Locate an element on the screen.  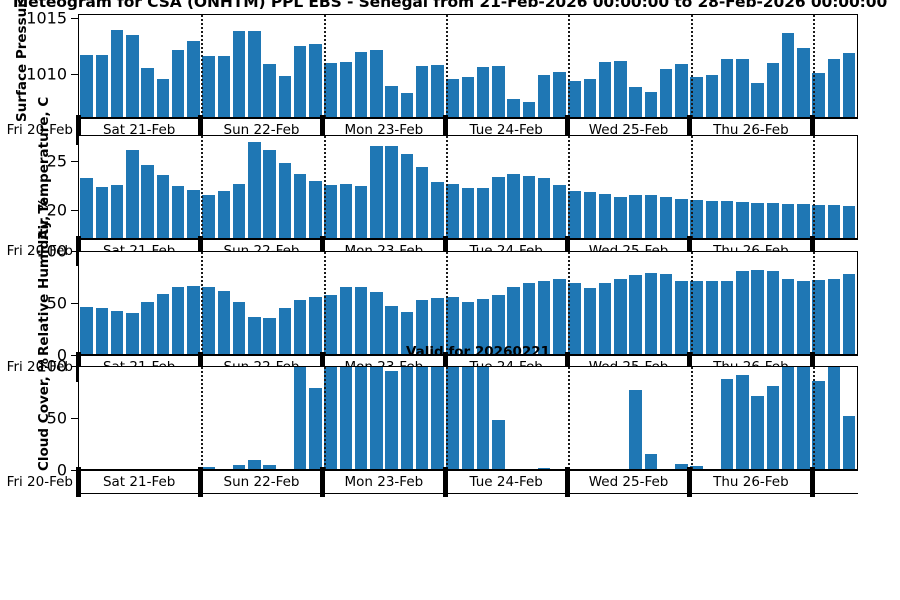
y-tick-label: 1015 is located at coordinates (46, 18).